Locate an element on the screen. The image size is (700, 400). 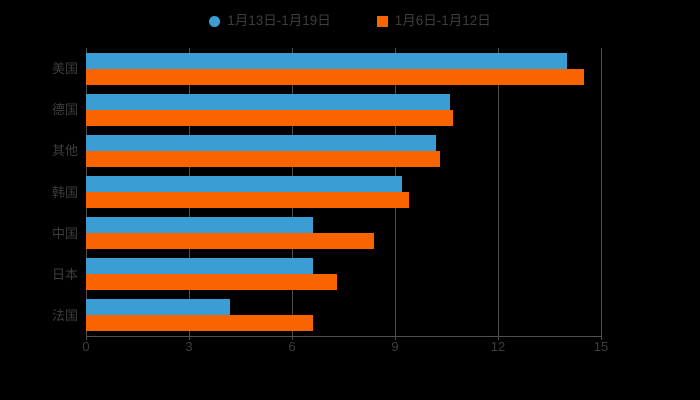
legend-label-series-1: 1月13日-1月19日 is located at coordinates (279, 21).